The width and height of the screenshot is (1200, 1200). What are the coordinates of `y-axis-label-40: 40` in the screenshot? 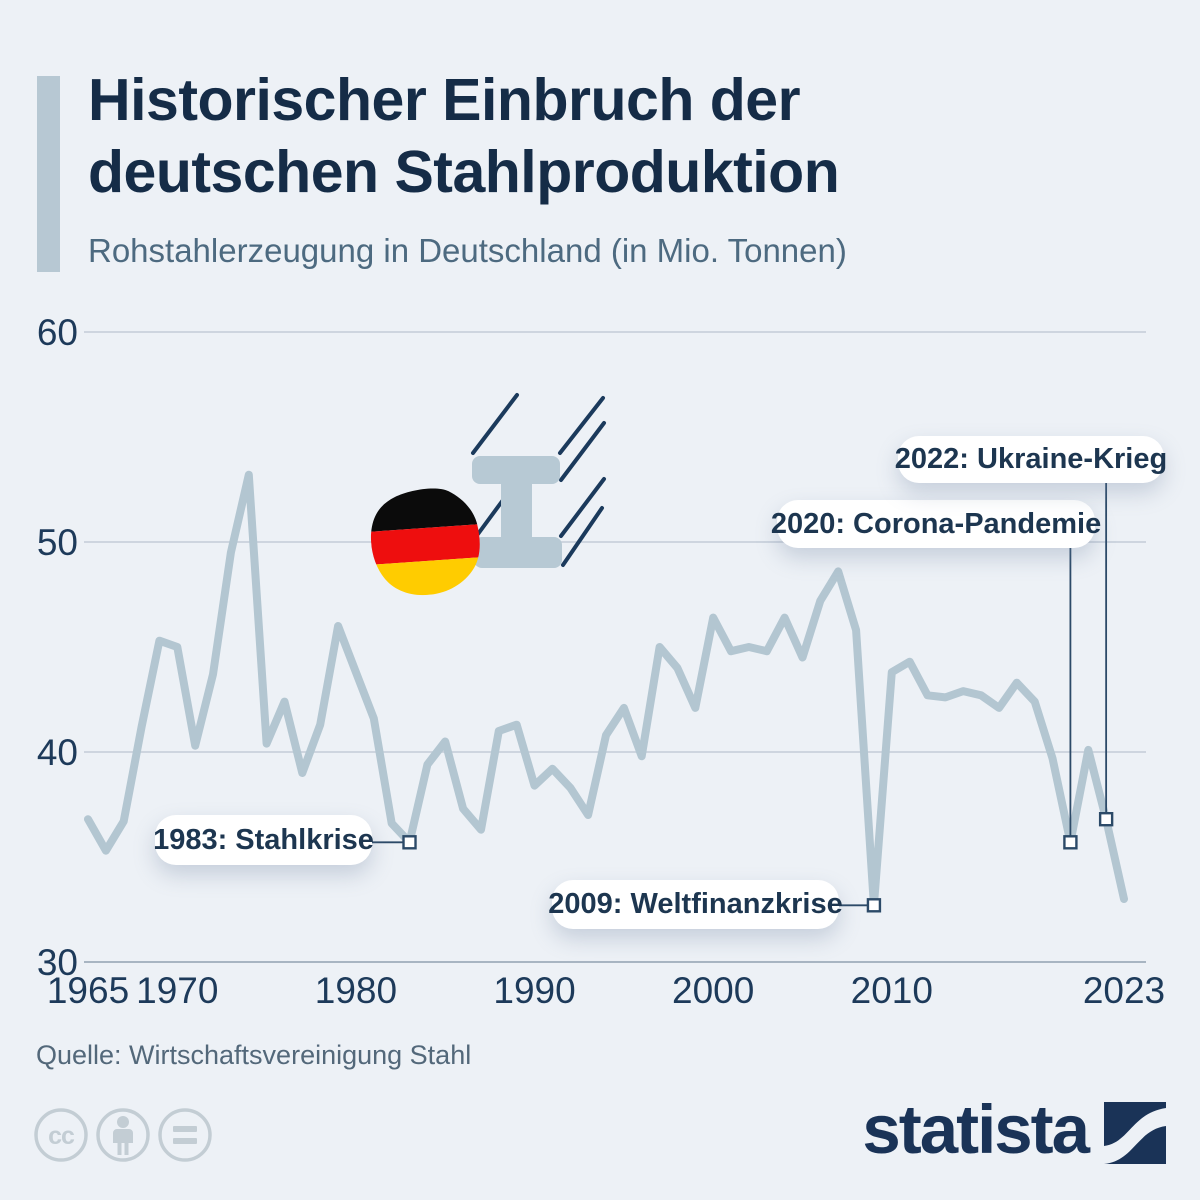 It's located at (57, 752).